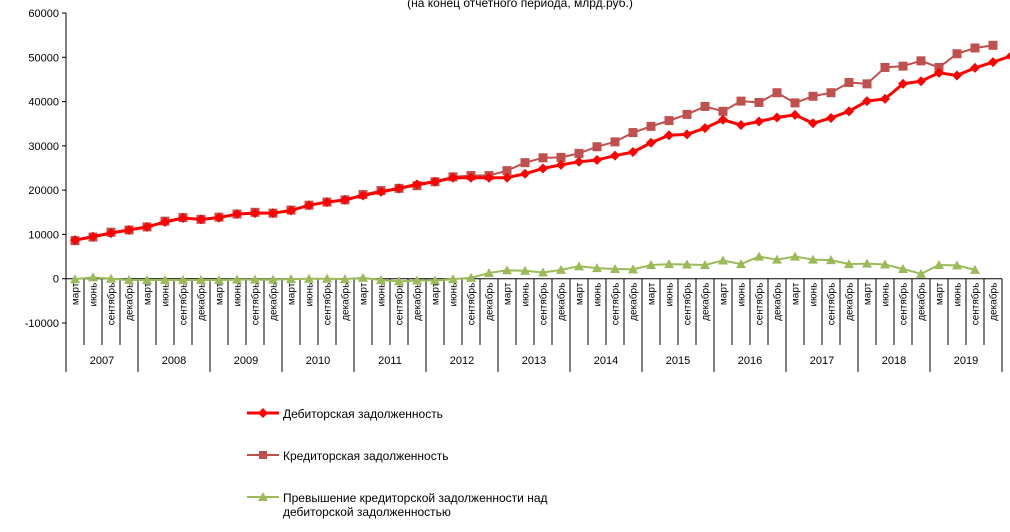  Describe the element at coordinates (263, 496) in the screenshot. I see `legend-swatch-excess` at that location.